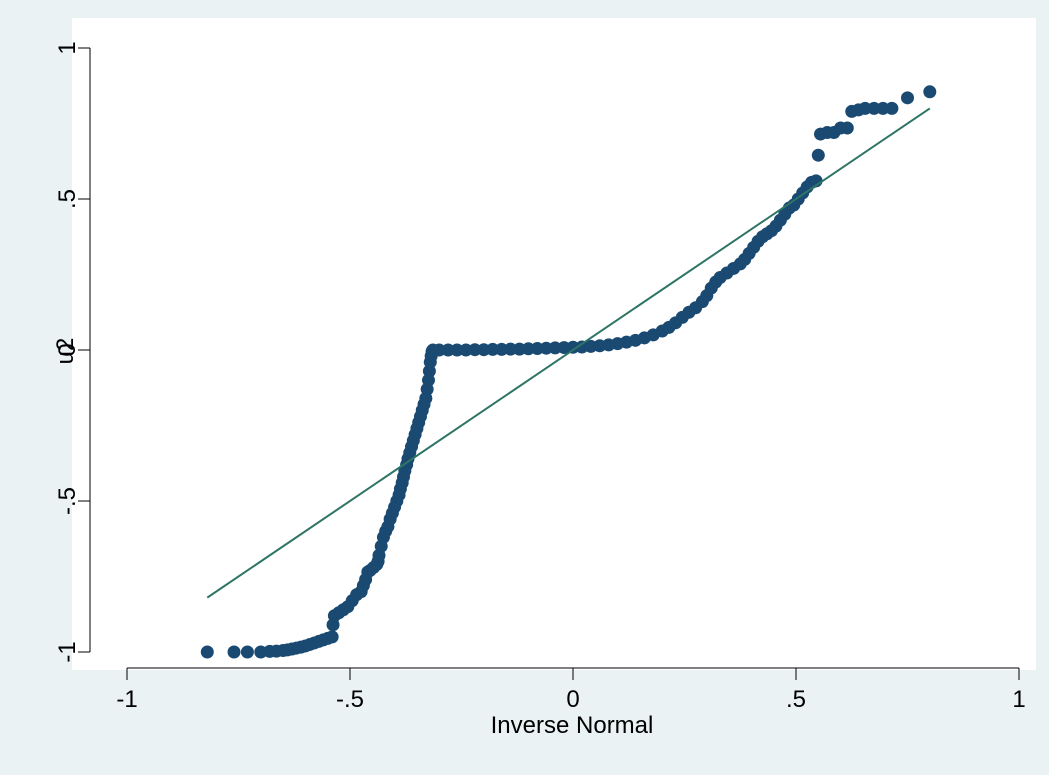  Describe the element at coordinates (67, 199) in the screenshot. I see `y-tick-label: .5` at that location.